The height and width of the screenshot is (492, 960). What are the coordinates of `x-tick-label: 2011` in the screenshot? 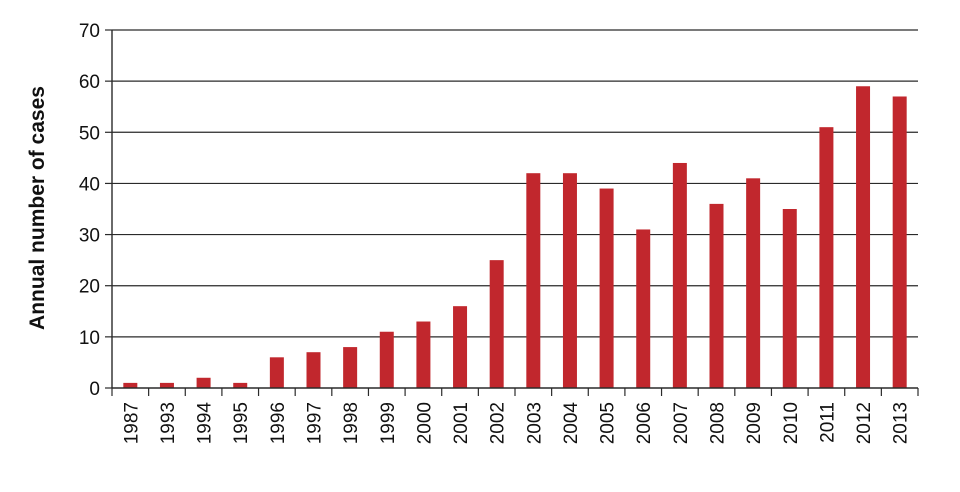 It's located at (827, 422).